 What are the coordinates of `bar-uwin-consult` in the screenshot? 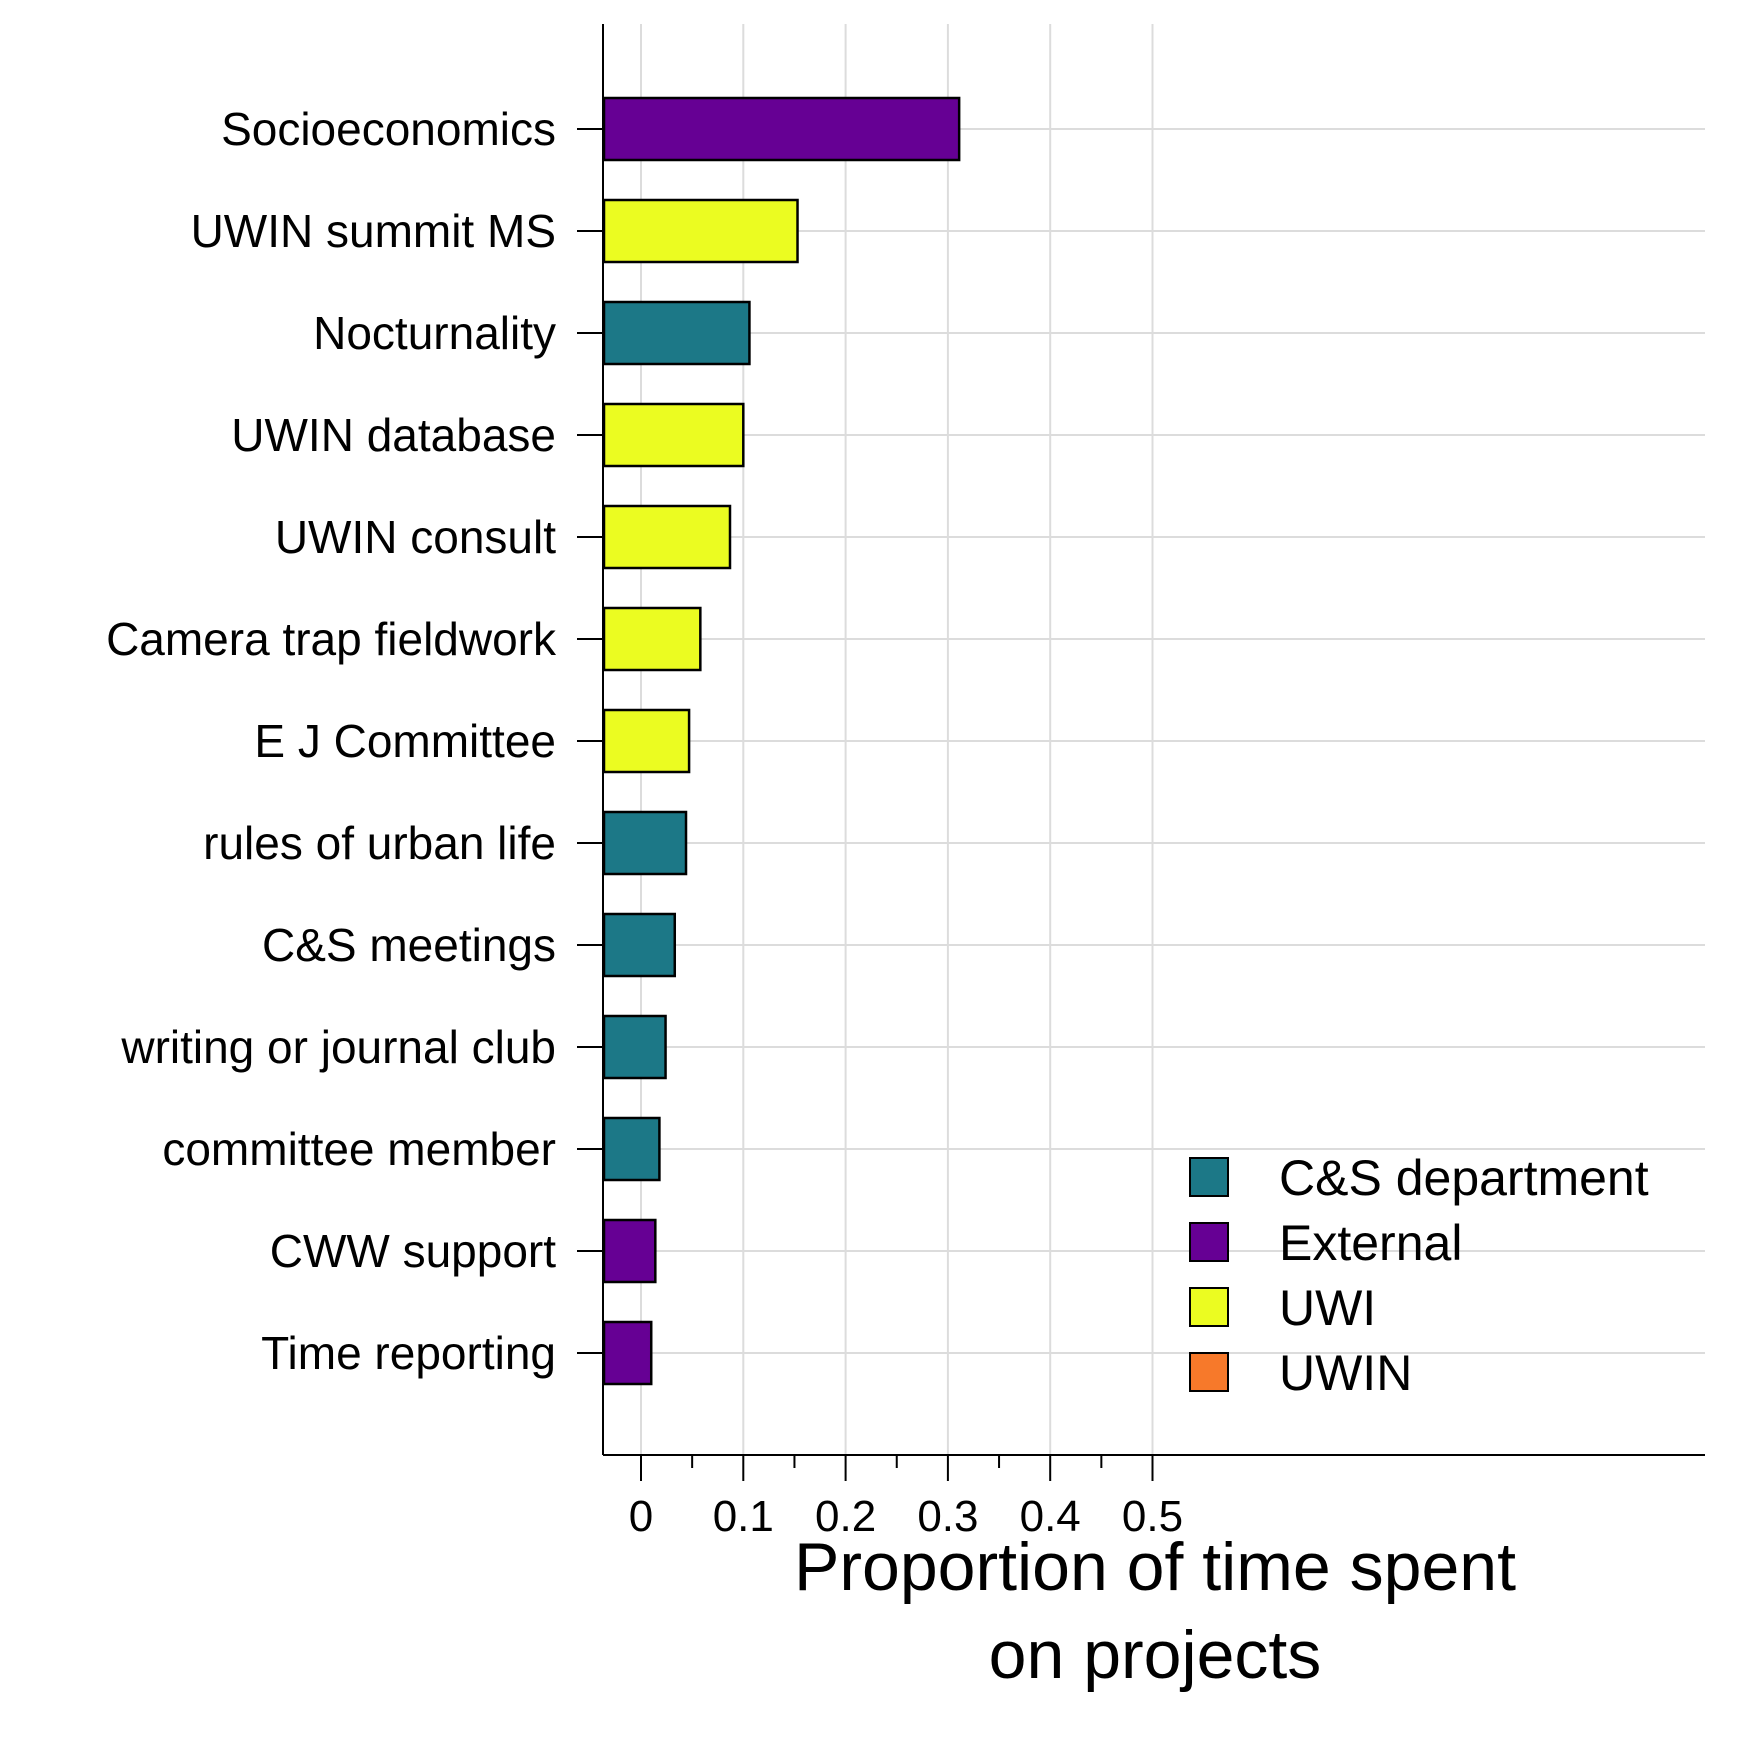 It's located at (667, 537).